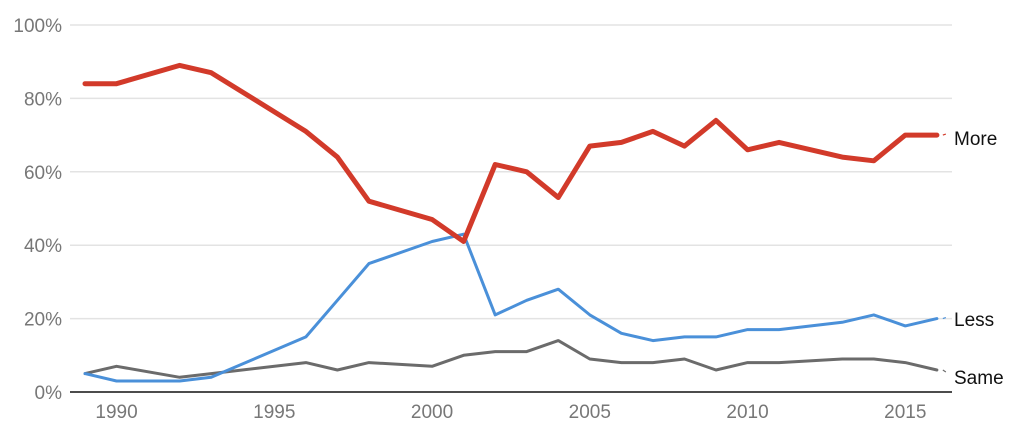 The height and width of the screenshot is (435, 1024). What do you see at coordinates (944, 371) in the screenshot?
I see `label-leader-same` at bounding box center [944, 371].